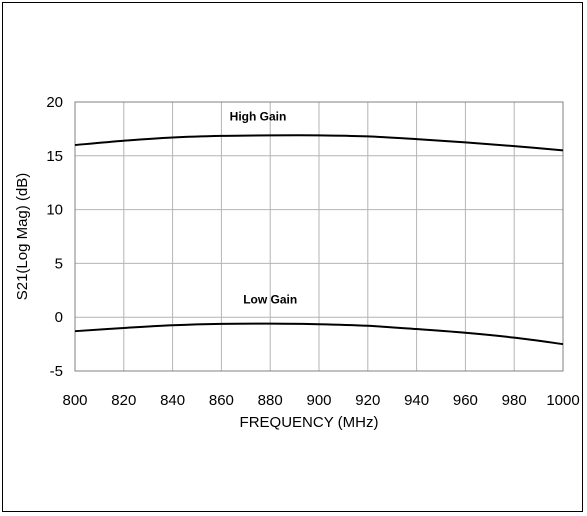 This screenshot has height=516, width=587. What do you see at coordinates (172, 400) in the screenshot?
I see `x-tick-label: 840` at bounding box center [172, 400].